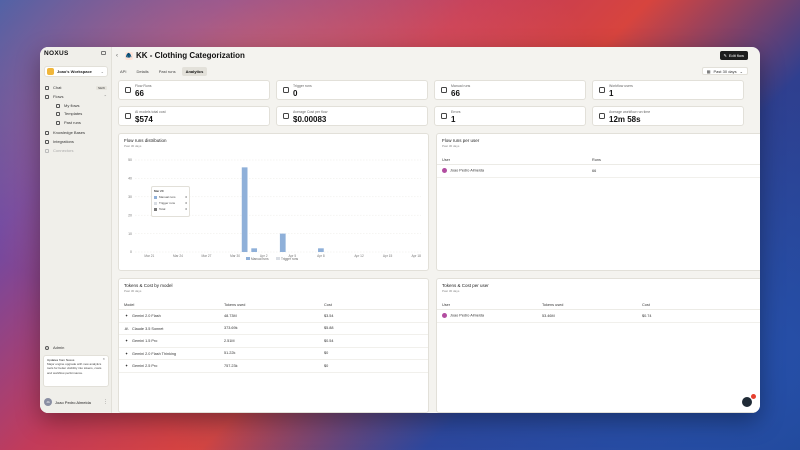 This screenshot has height=450, width=800. I want to click on sidebar-collapse-icon, so click(103, 53).